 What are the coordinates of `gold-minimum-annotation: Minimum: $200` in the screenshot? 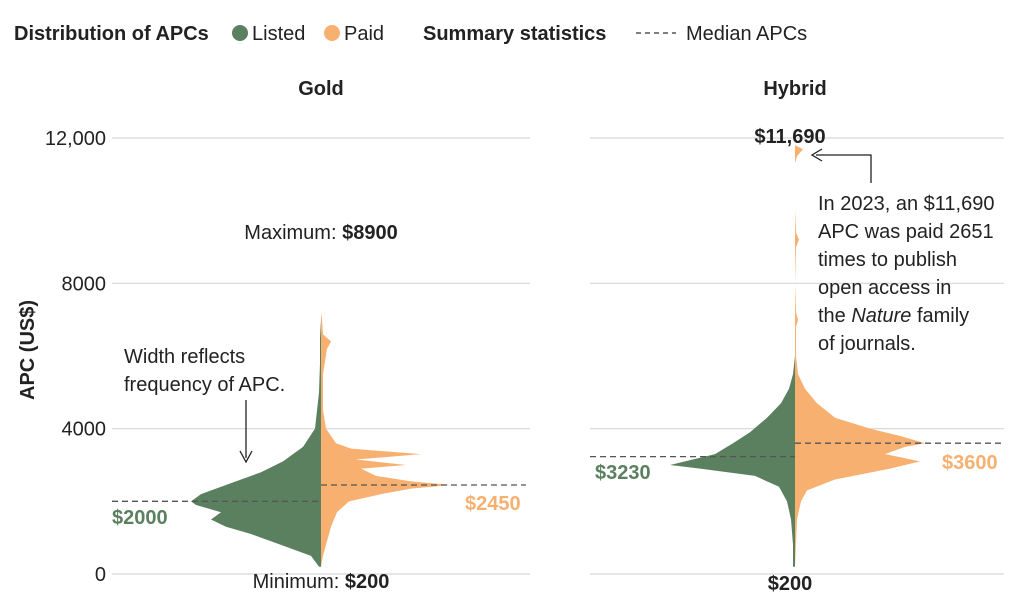 It's located at (321, 582).